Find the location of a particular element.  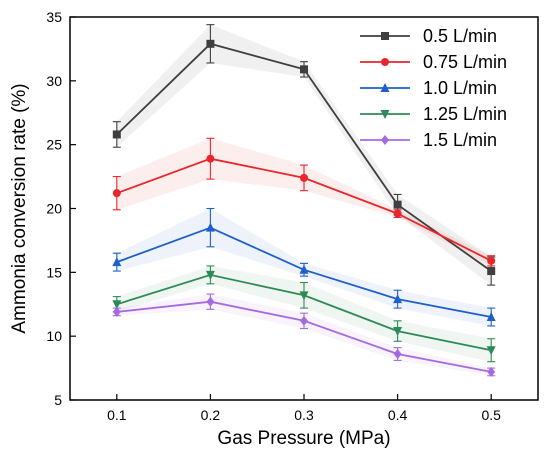

x-tick-label: 0.3 is located at coordinates (304, 415).